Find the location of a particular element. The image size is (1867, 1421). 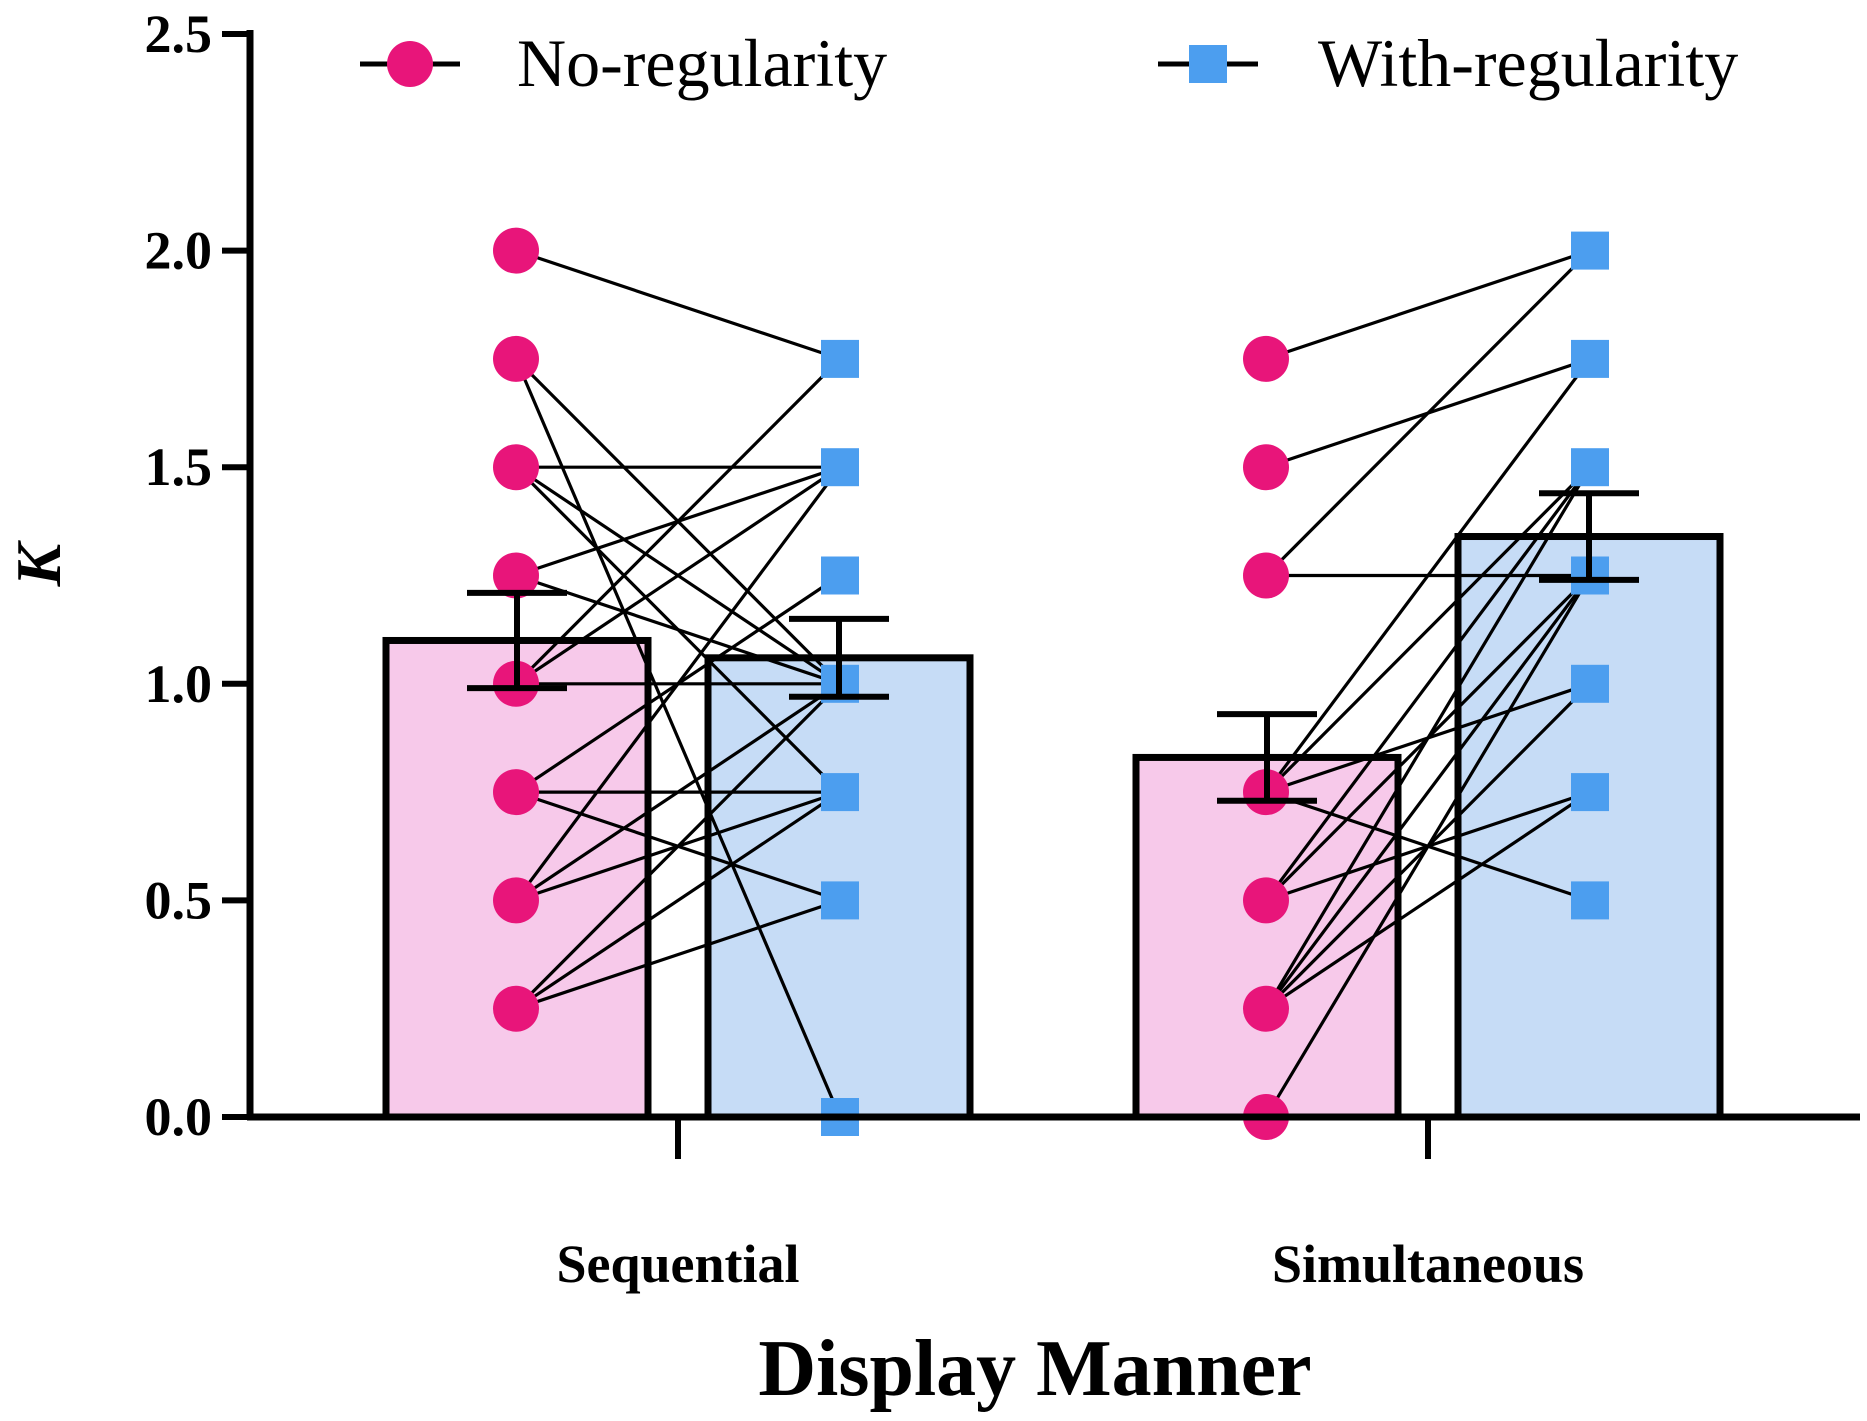

y-axis-title: K is located at coordinates (38, 563).